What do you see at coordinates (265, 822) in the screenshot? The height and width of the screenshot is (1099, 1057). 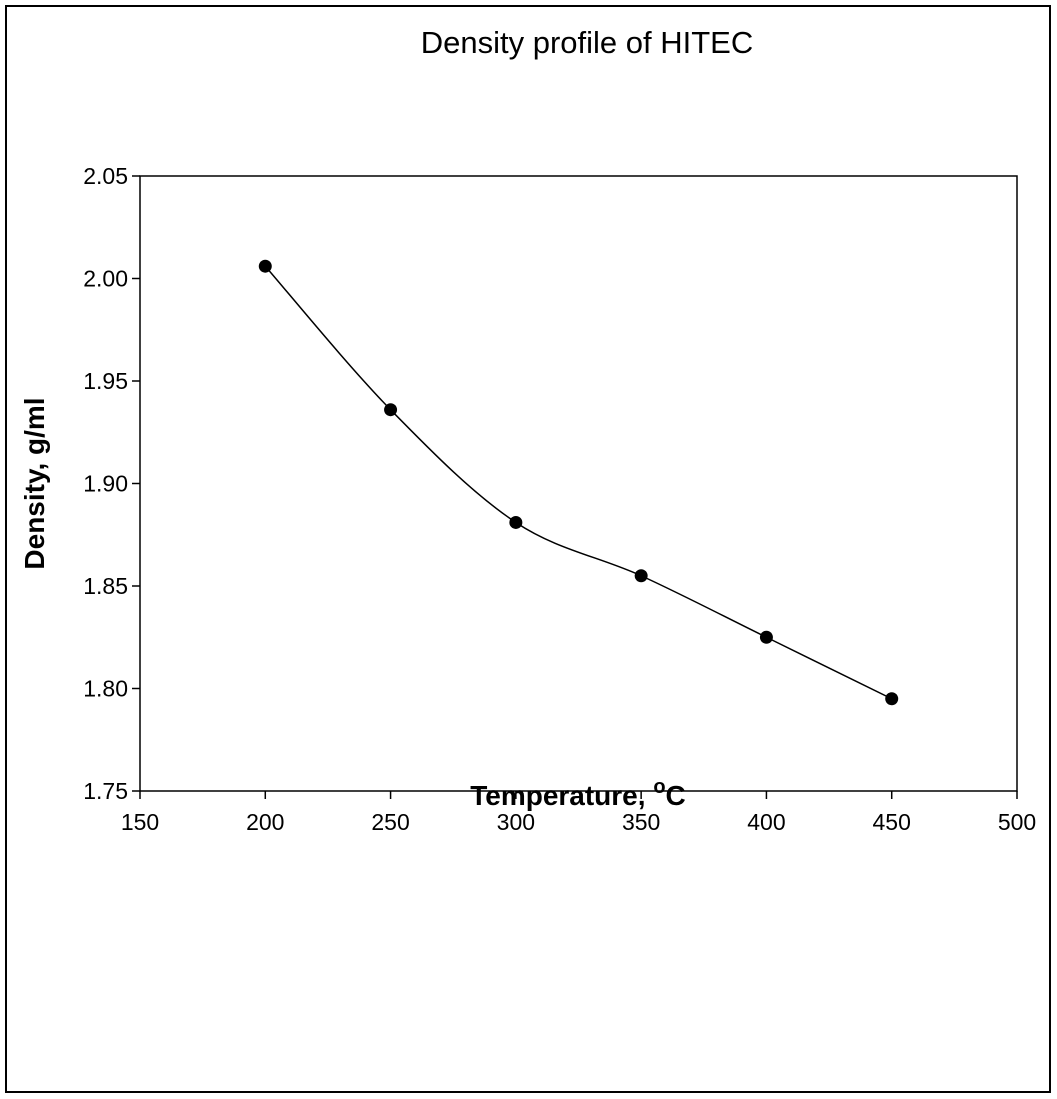 I see `x-tick-label: 200` at bounding box center [265, 822].